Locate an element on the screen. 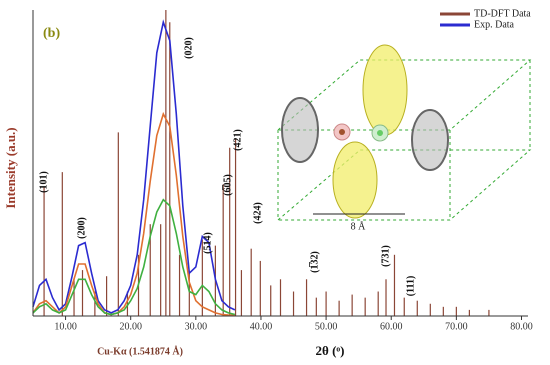  peak-label: (020) is located at coordinates (188, 48).